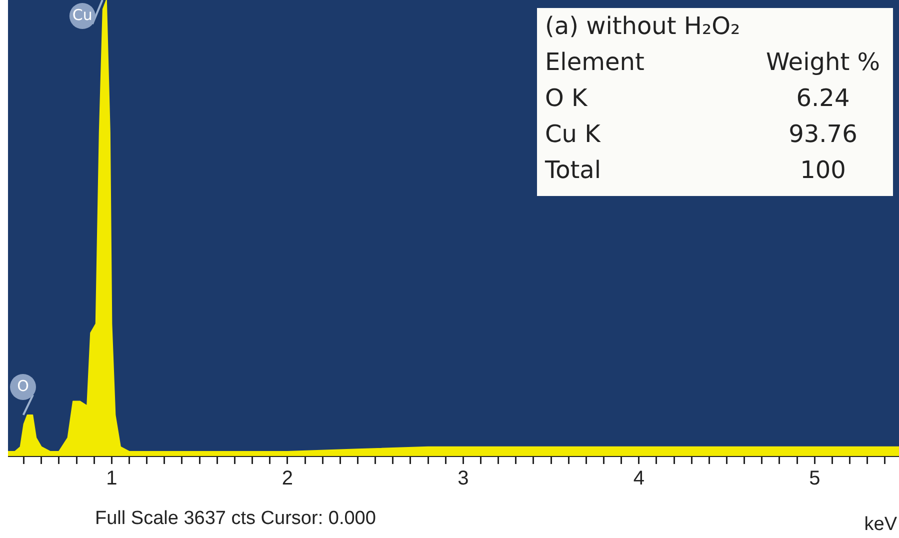 The width and height of the screenshot is (899, 538). What do you see at coordinates (881, 524) in the screenshot?
I see `x-axis-title: keV` at bounding box center [881, 524].